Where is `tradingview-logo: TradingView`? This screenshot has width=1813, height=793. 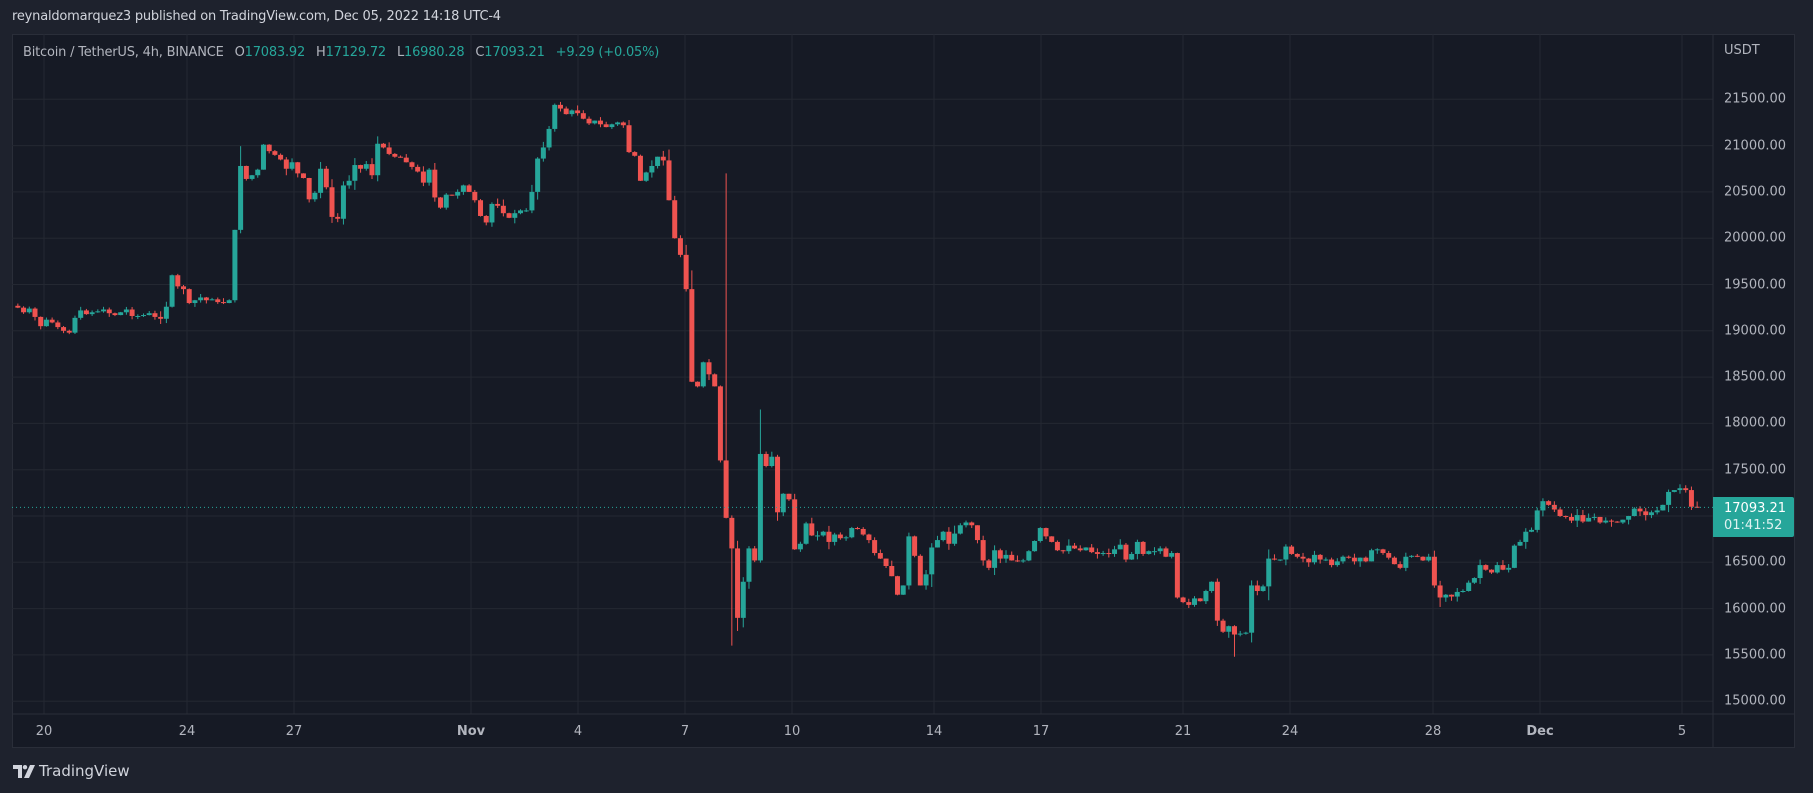
tradingview-logo: TradingView is located at coordinates (71, 771).